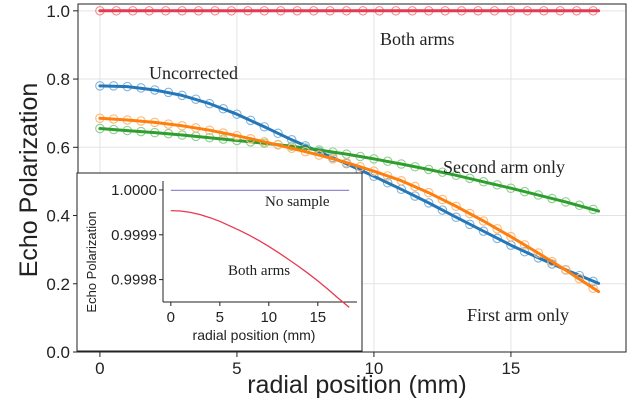  What do you see at coordinates (236, 368) in the screenshot?
I see `main-x-tick-label: 5` at bounding box center [236, 368].